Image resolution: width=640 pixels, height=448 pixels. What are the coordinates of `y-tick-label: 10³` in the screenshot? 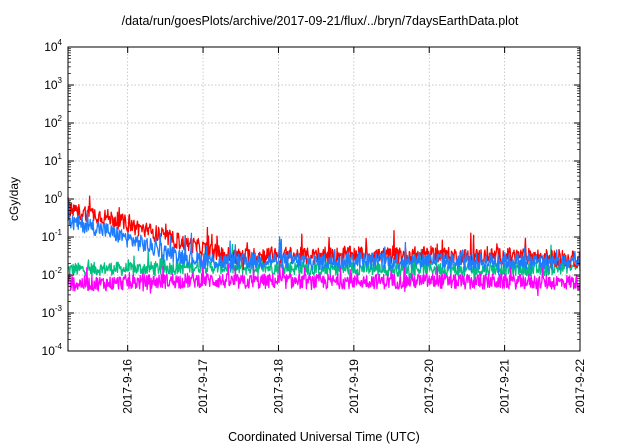 It's located at (53, 84).